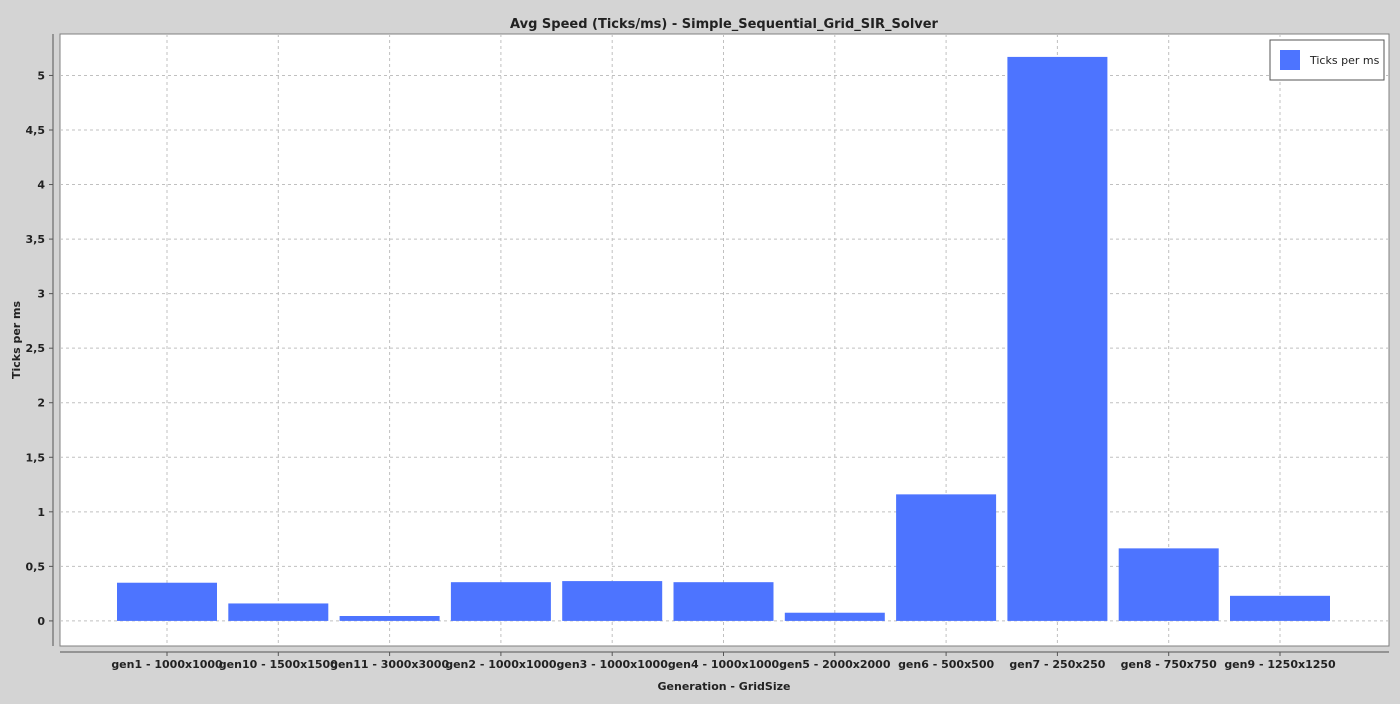  Describe the element at coordinates (724, 664) in the screenshot. I see `x-tick-label: gen4 - 1000x1000` at that location.